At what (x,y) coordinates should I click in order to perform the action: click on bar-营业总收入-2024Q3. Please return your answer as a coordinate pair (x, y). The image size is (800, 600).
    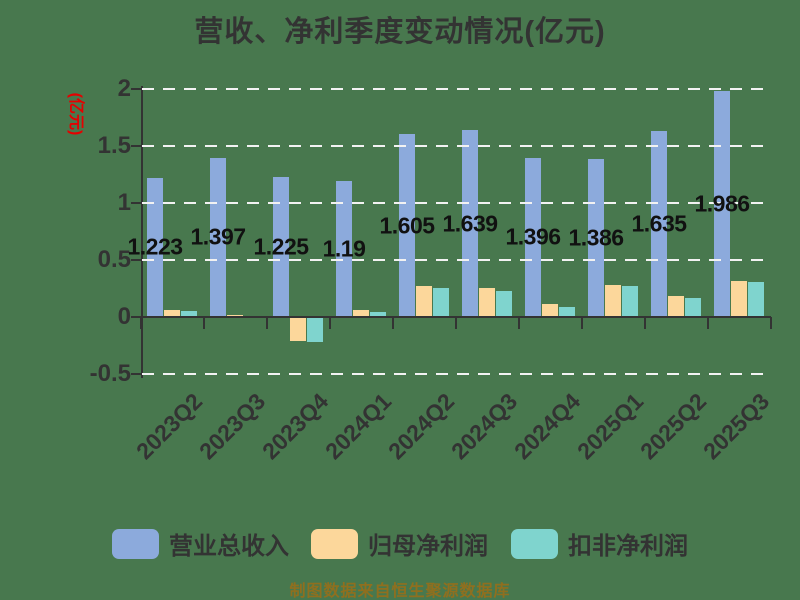
    Looking at the image, I should click on (470, 223).